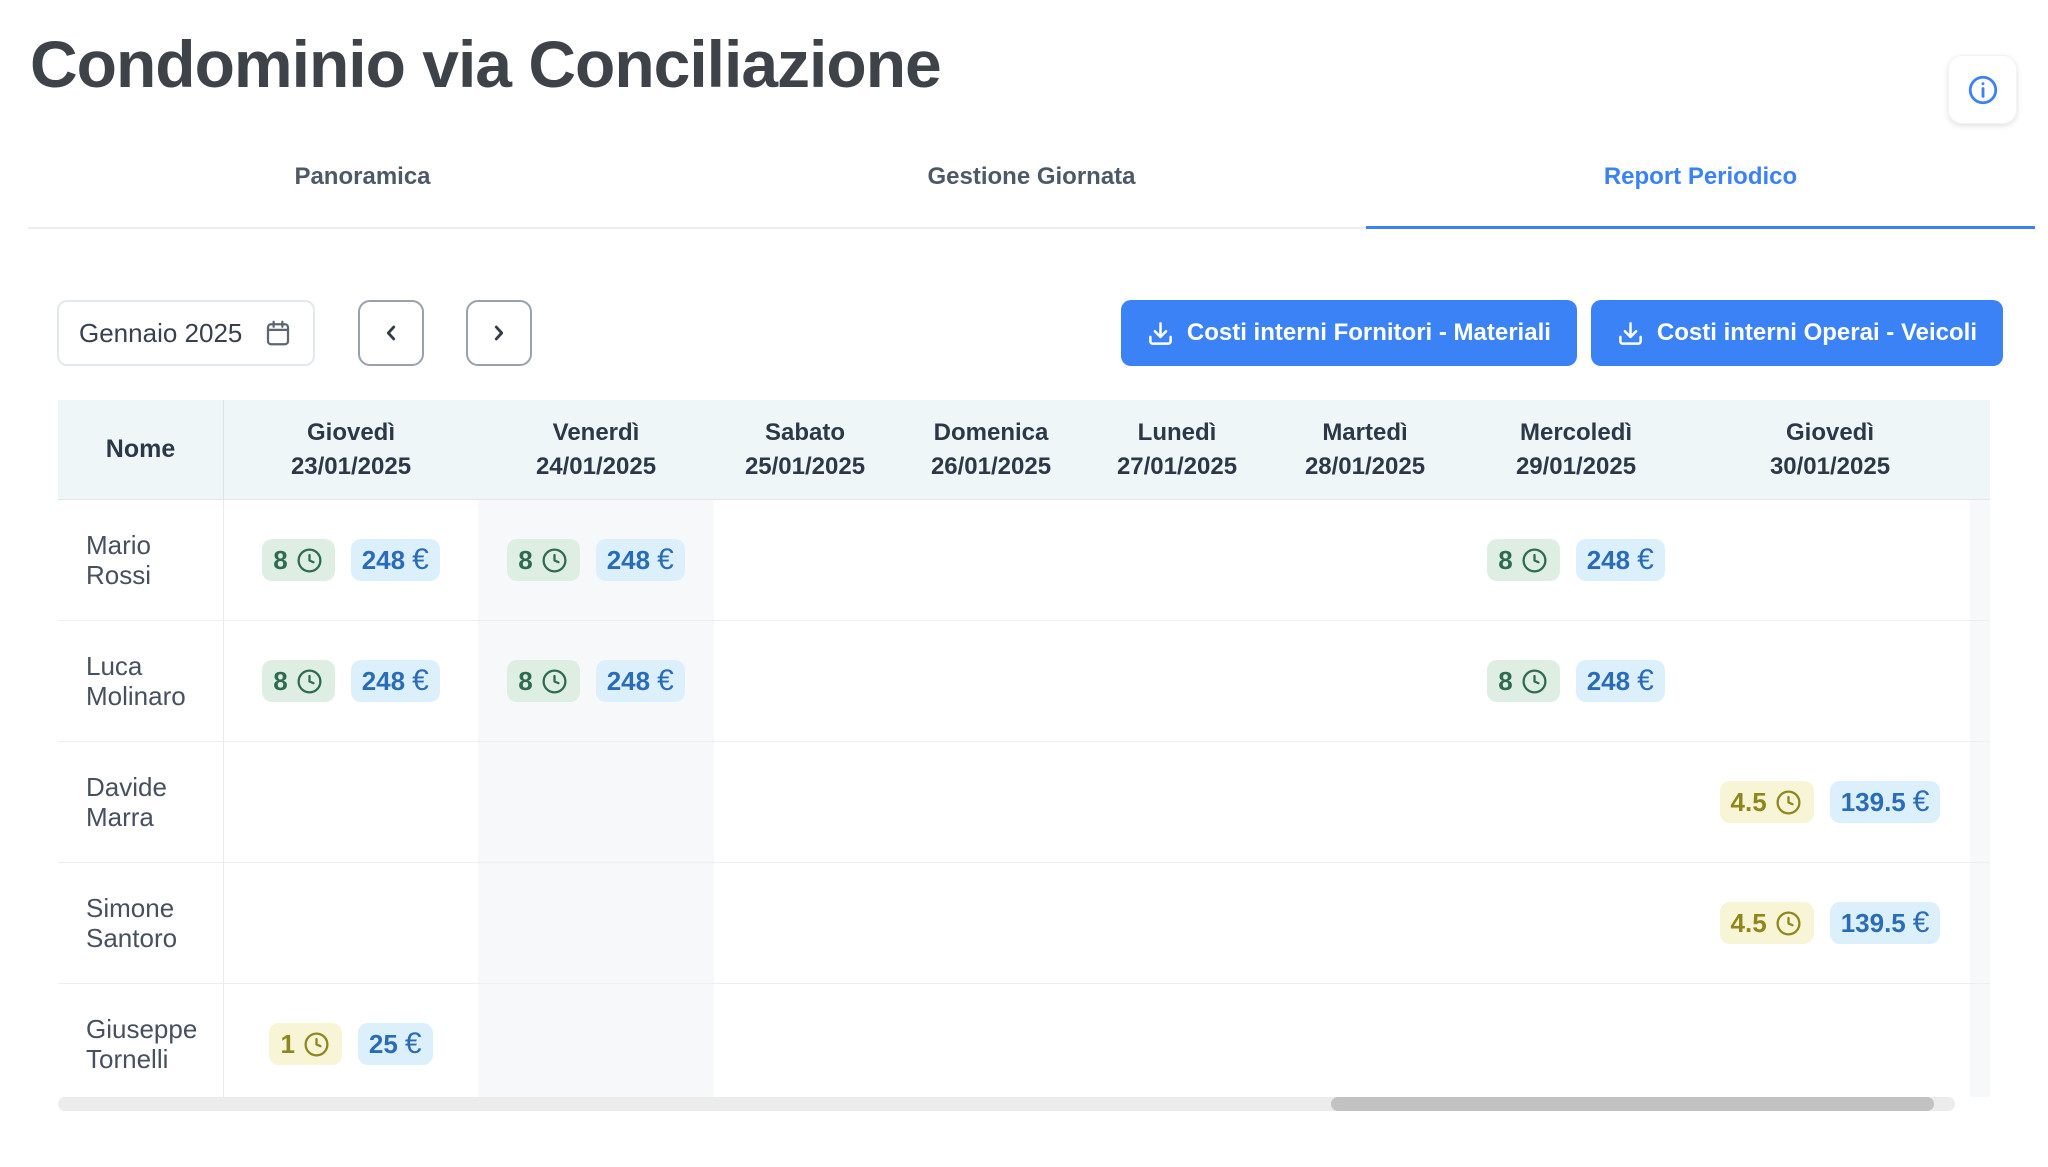 Image resolution: width=2048 pixels, height=1167 pixels. Describe the element at coordinates (1031, 196) in the screenshot. I see `tab-gestione-giornata: Gestione Giornata` at that location.